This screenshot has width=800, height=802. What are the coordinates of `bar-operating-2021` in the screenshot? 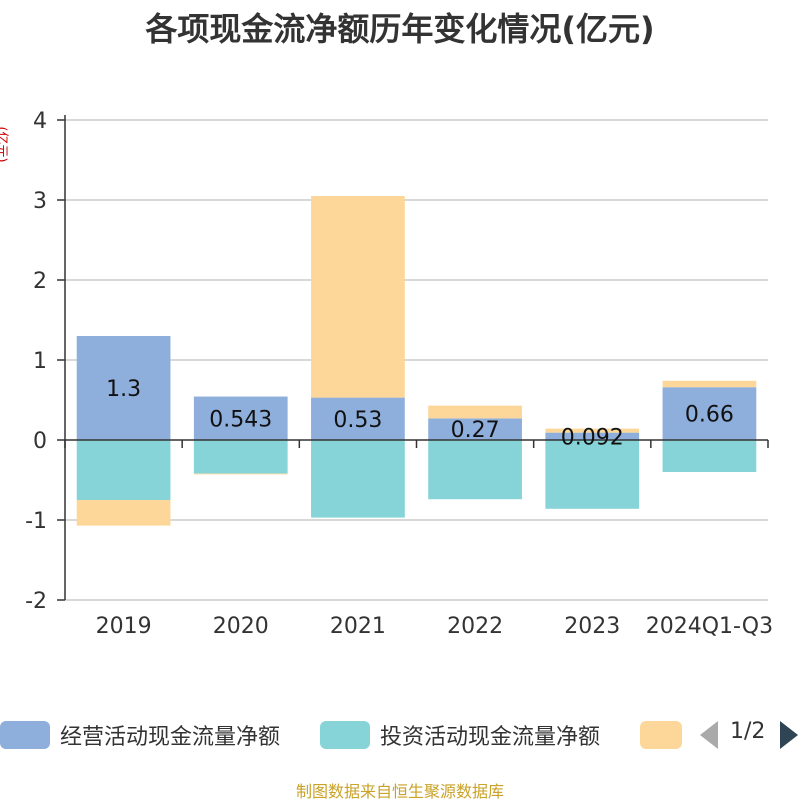 It's located at (358, 418).